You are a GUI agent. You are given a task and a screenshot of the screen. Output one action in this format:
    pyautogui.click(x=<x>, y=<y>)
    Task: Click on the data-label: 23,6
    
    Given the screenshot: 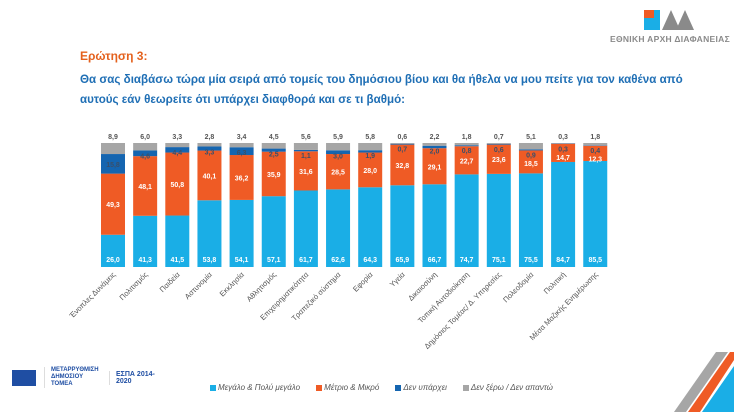 What is the action you would take?
    pyautogui.click(x=499, y=160)
    